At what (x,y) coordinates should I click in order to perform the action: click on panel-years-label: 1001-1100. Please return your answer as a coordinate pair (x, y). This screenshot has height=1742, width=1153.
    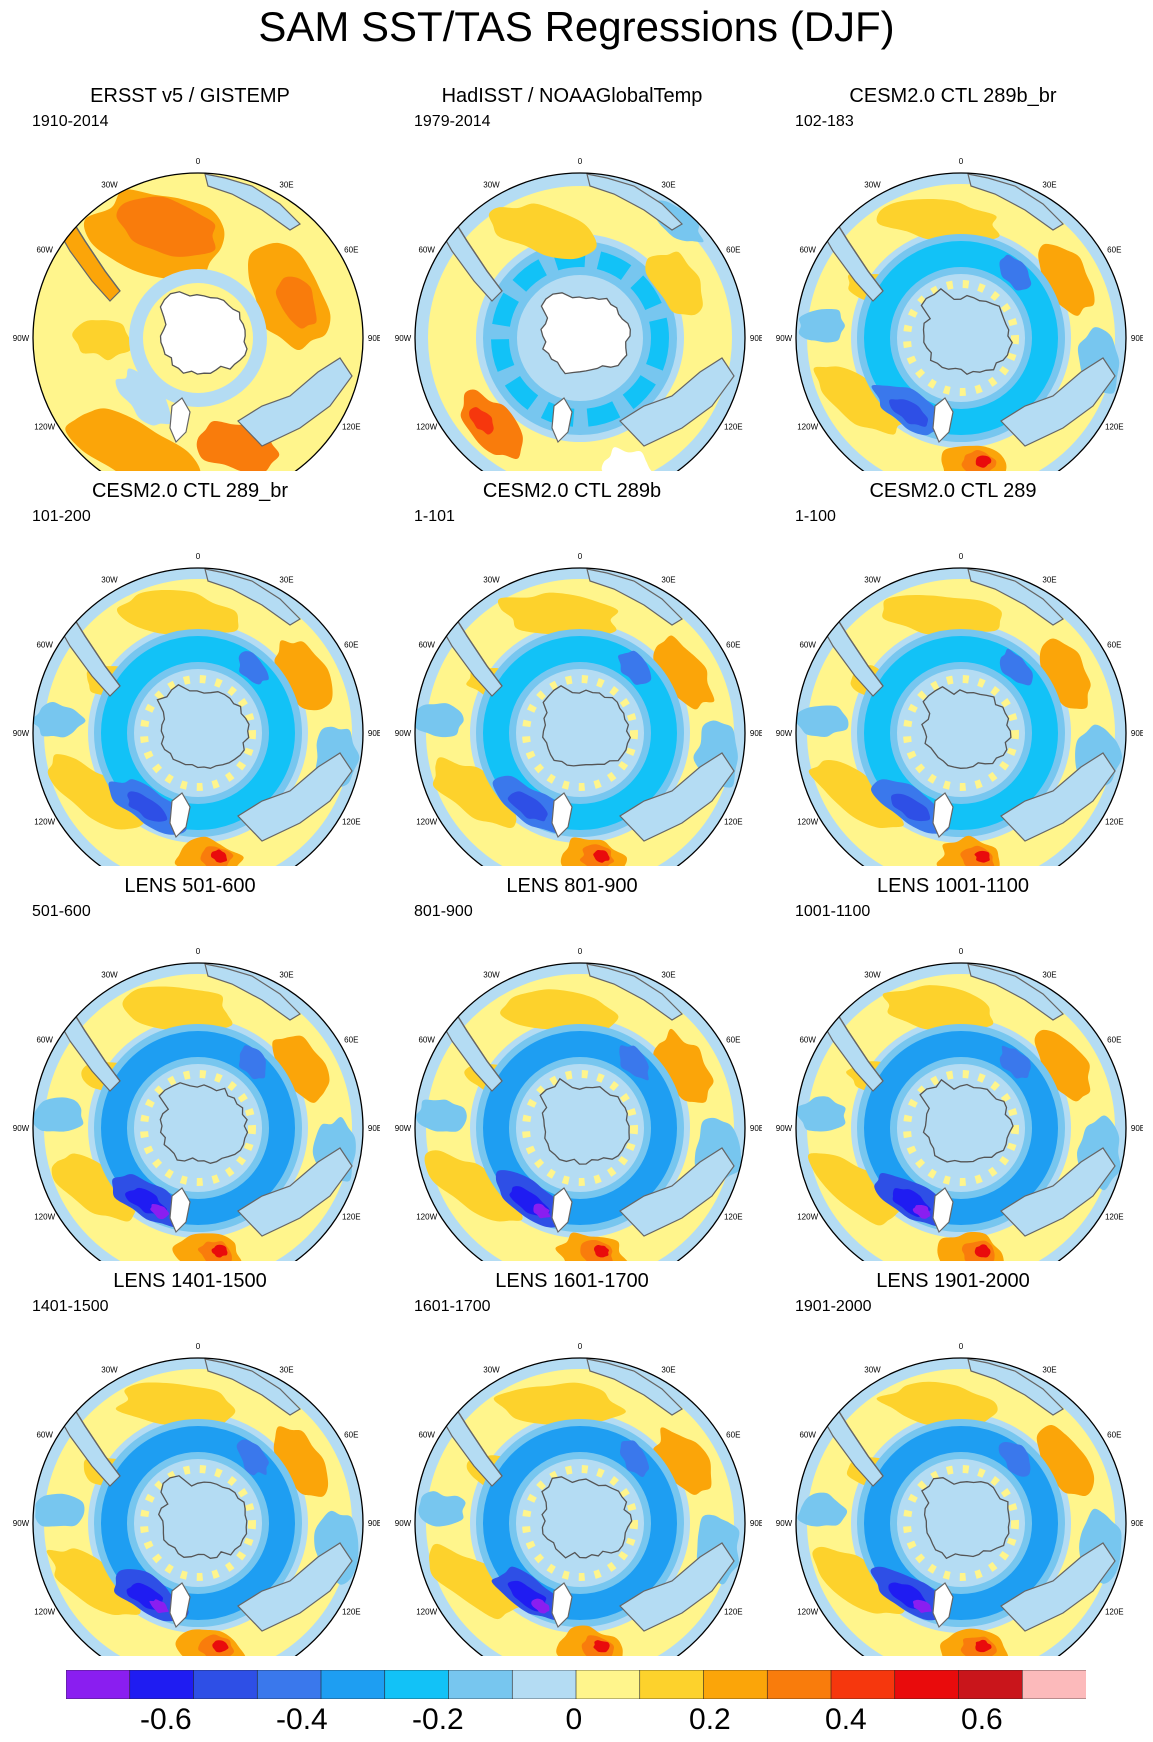
    Looking at the image, I should click on (833, 911).